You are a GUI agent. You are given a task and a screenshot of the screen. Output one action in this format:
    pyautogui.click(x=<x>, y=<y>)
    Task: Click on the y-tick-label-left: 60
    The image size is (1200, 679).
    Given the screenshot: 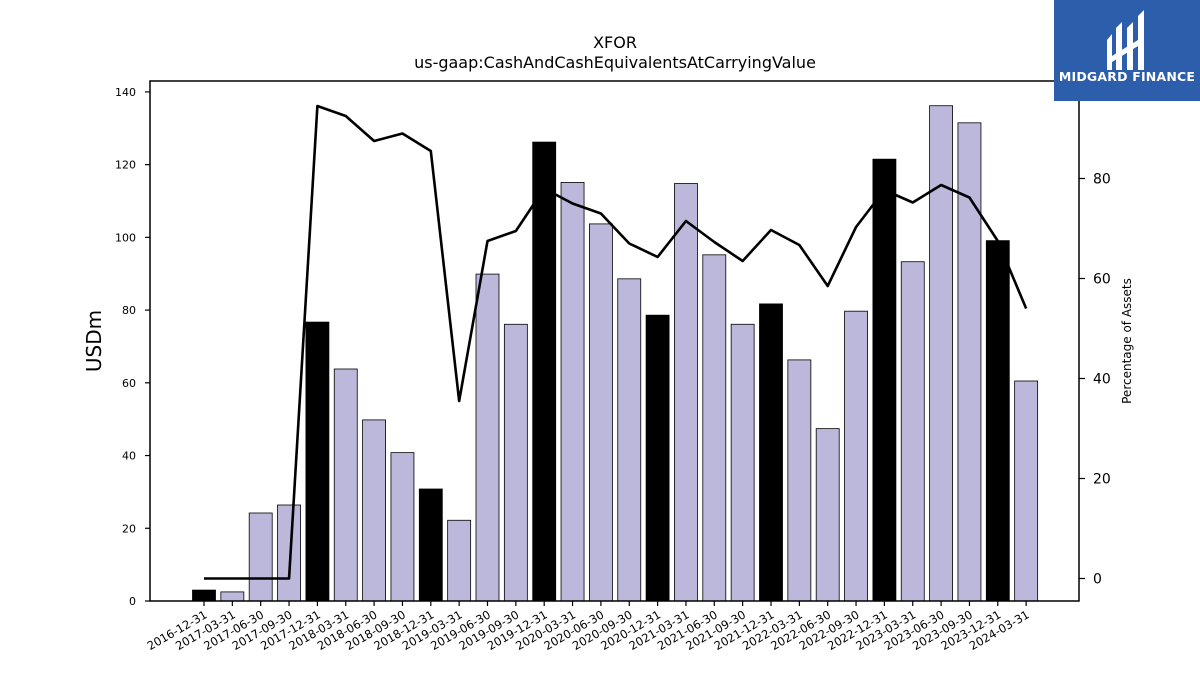 What is the action you would take?
    pyautogui.click(x=129, y=383)
    